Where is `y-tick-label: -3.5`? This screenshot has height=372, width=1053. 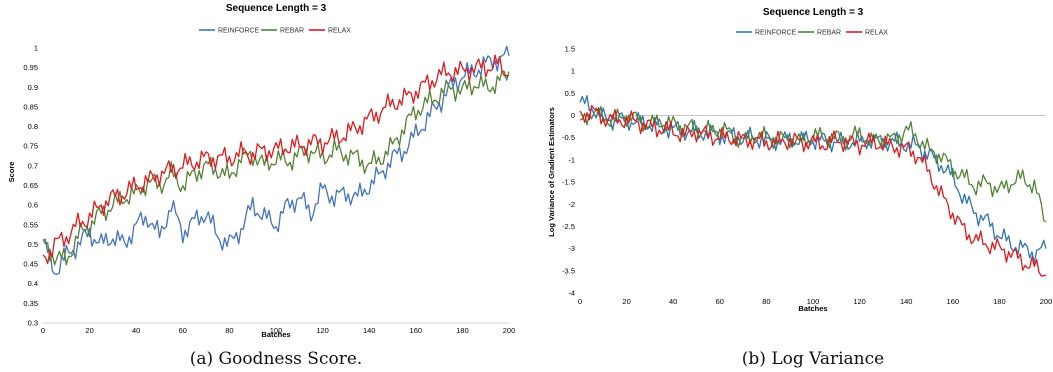
y-tick-label: -3.5 is located at coordinates (568, 270).